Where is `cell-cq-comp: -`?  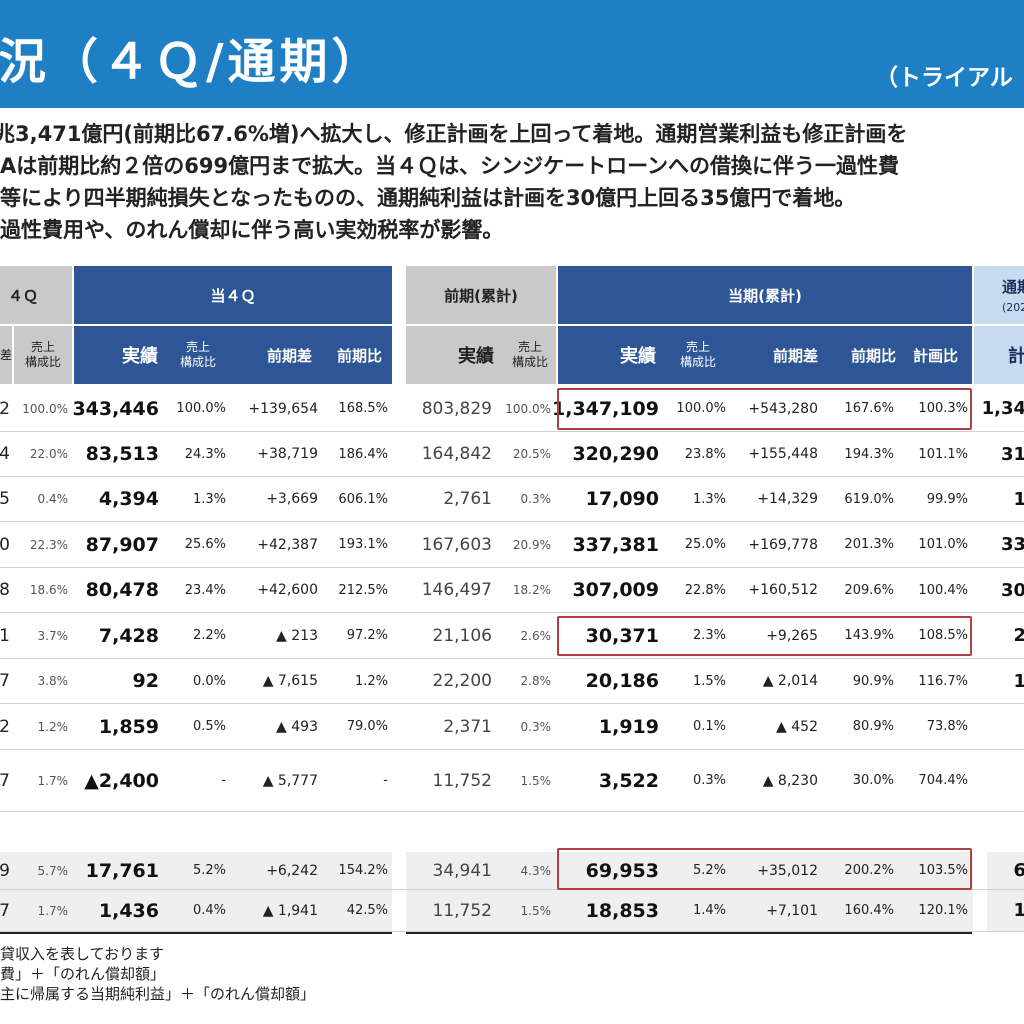 cell-cq-comp: - is located at coordinates (223, 780).